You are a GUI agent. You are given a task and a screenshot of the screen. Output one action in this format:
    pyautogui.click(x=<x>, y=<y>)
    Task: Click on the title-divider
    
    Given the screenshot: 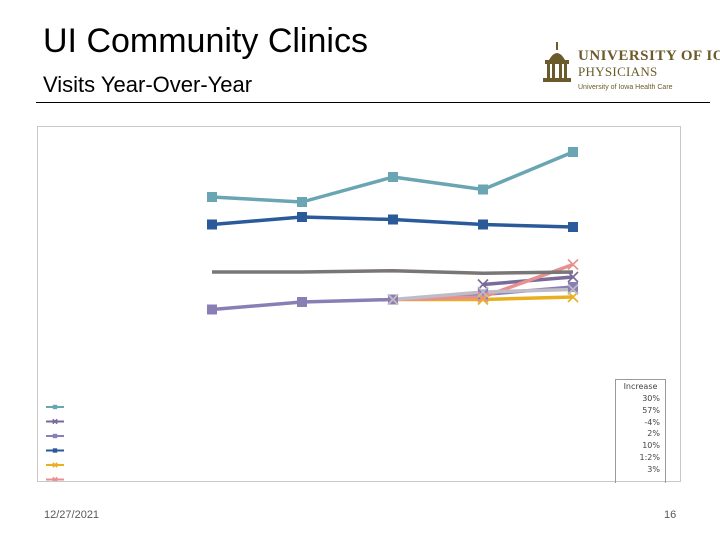 What is the action you would take?
    pyautogui.click(x=373, y=102)
    